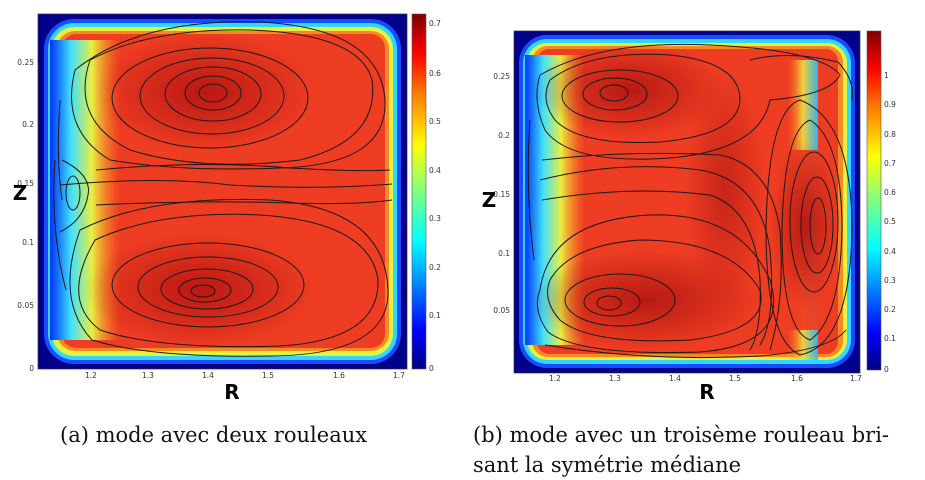 This screenshot has height=480, width=925. I want to click on caption-a: (a) mode avec deux rouleaux, so click(214, 435).